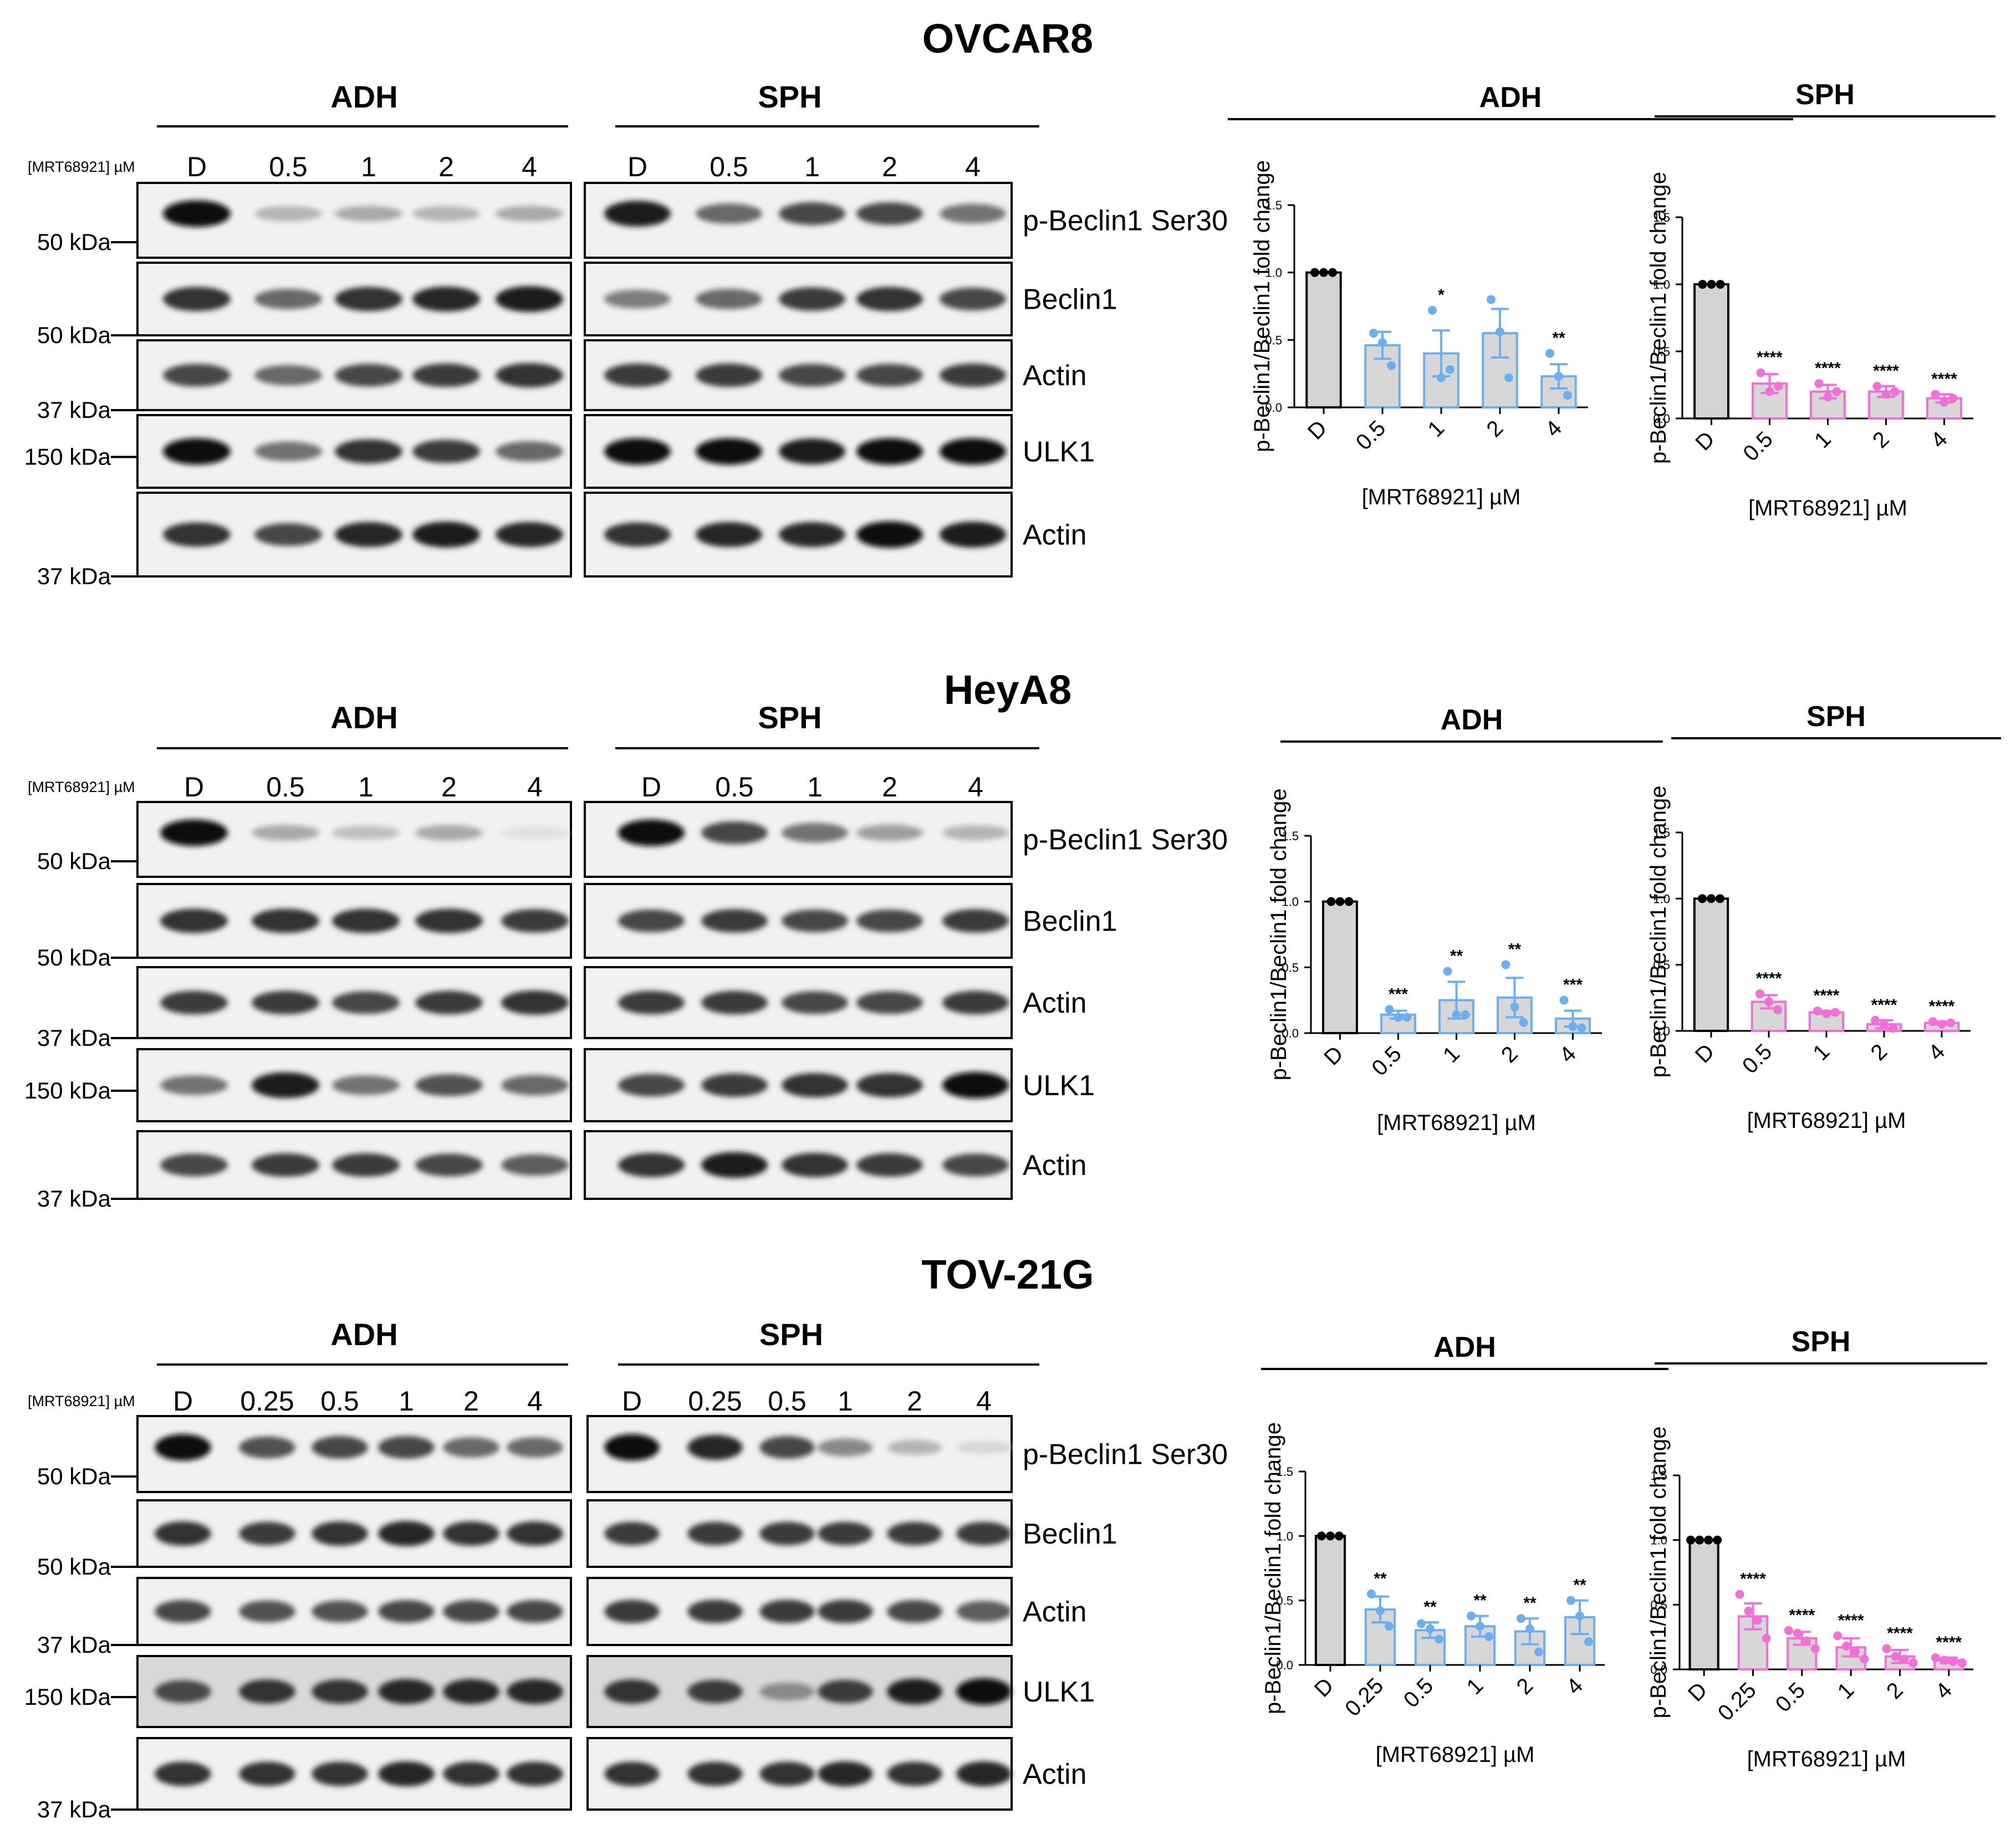 Image resolution: width=2016 pixels, height=1824 pixels. What do you see at coordinates (1511, 97) in the screenshot?
I see `chart-title: ADH` at bounding box center [1511, 97].